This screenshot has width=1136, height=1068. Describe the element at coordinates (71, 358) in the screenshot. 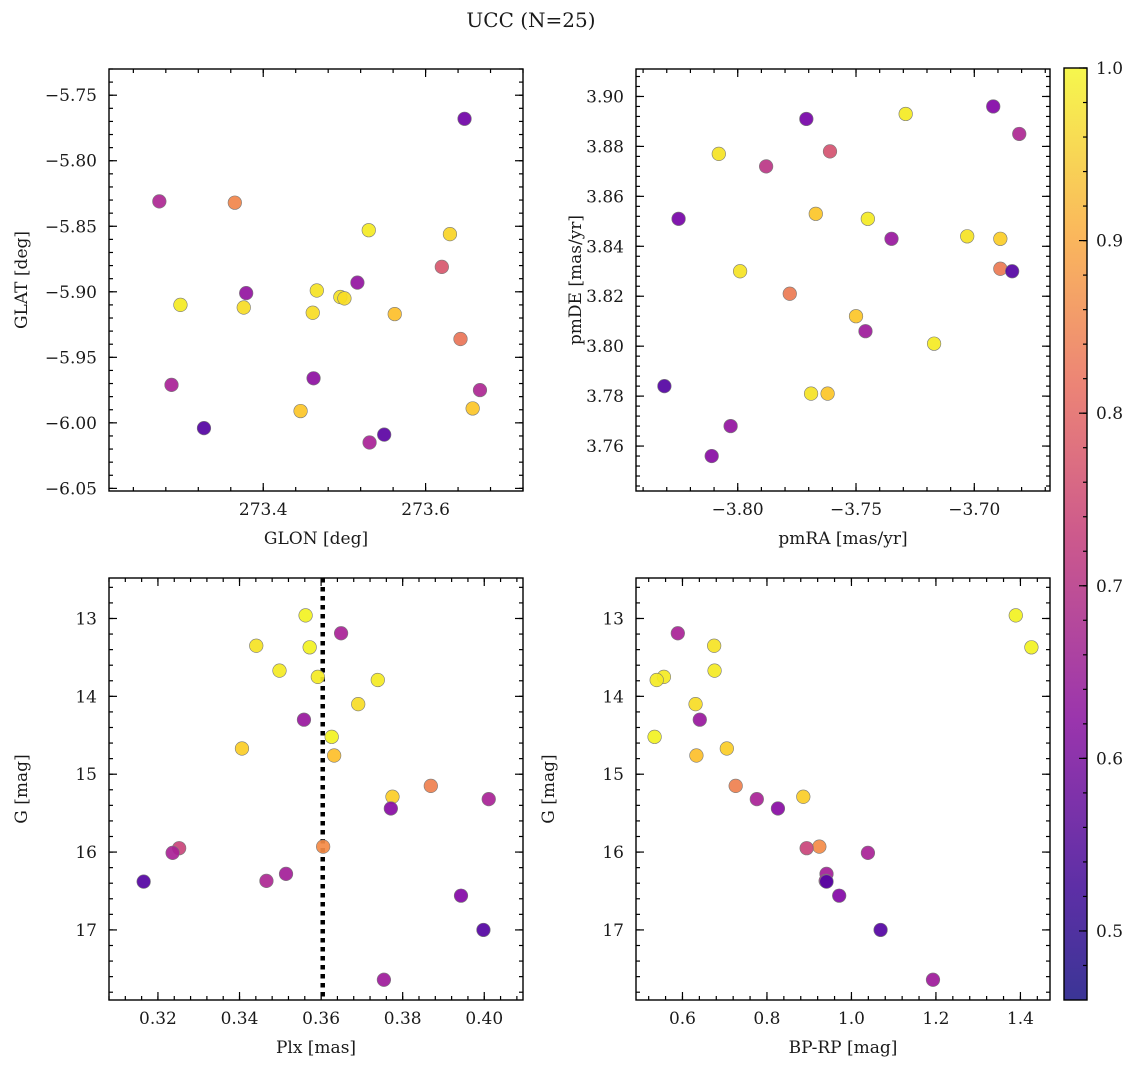

I see `y-tick-label: −5.95` at that location.